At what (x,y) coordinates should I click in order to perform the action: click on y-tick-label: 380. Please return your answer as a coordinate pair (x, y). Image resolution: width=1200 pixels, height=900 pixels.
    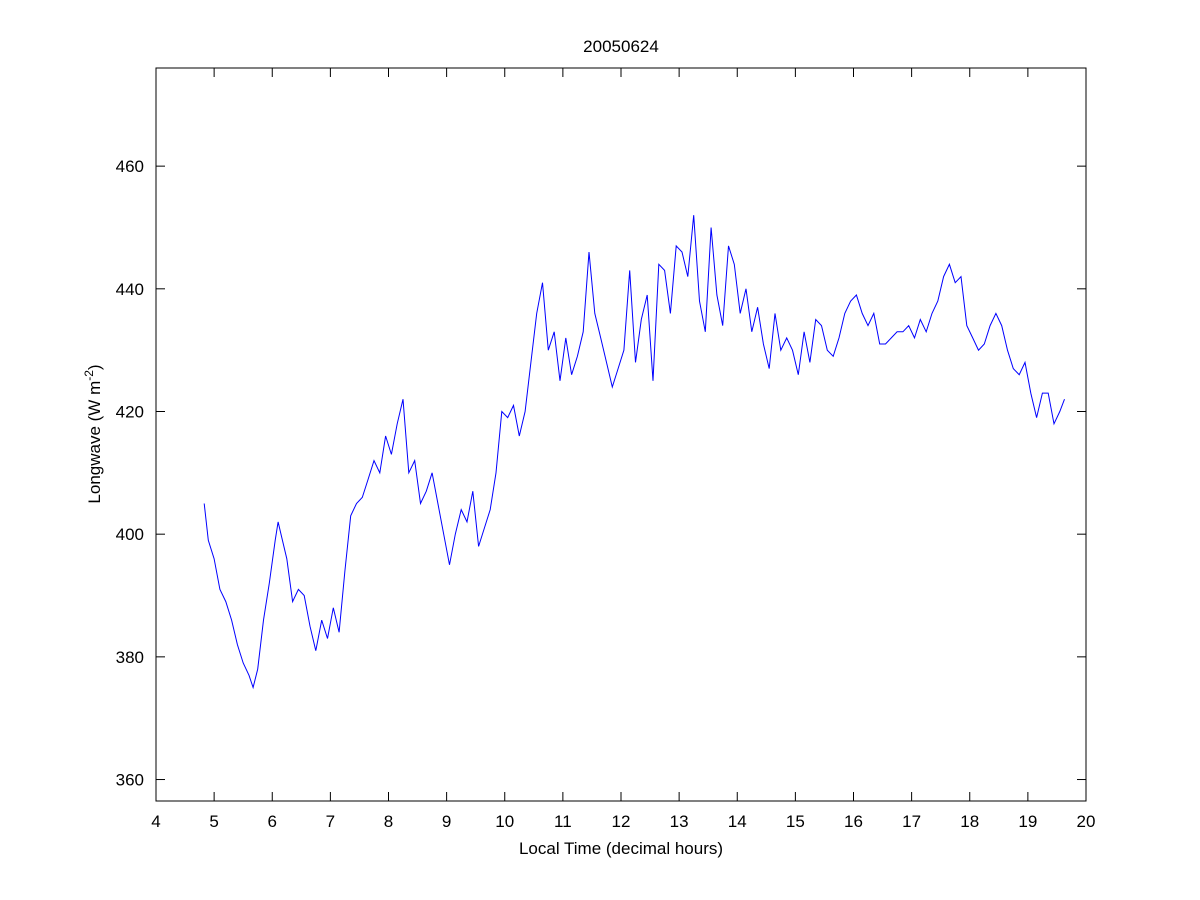
    Looking at the image, I should click on (130, 657).